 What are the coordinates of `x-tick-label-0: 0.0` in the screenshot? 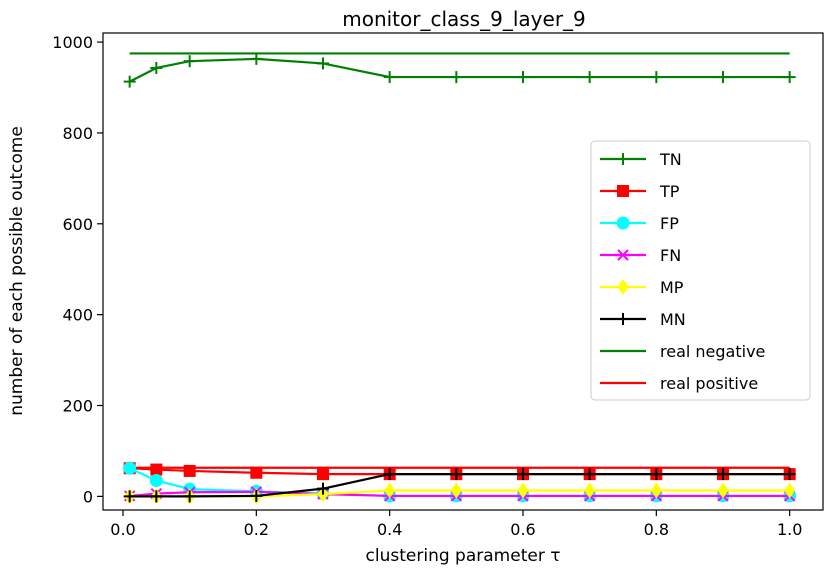 It's located at (122, 529).